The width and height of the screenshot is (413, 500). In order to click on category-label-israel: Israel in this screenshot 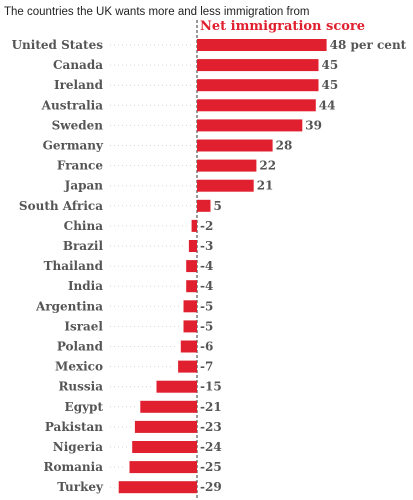, I will do `click(83, 326)`.